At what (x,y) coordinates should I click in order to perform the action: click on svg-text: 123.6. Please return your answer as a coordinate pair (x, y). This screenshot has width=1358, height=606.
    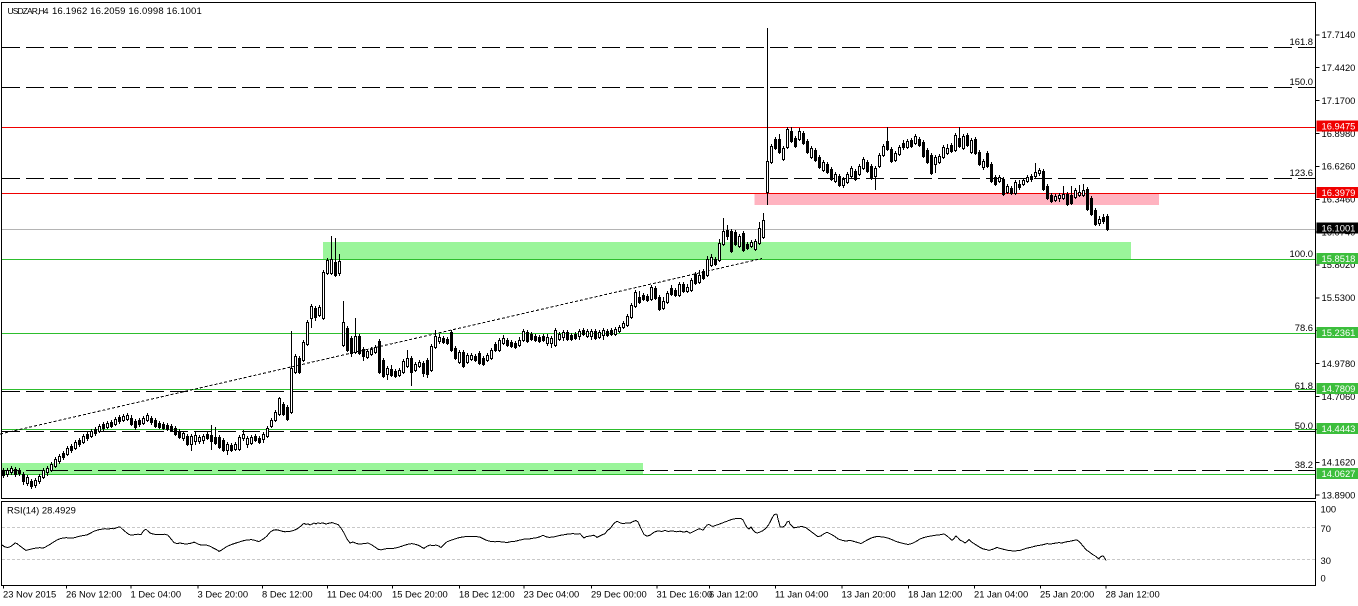
    Looking at the image, I should click on (1301, 172).